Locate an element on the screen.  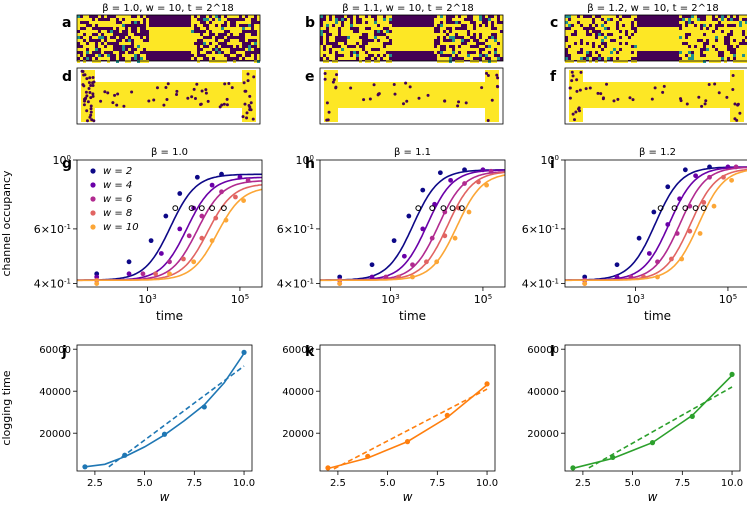
x-tick-label: 2.5 is located at coordinates (95, 483).